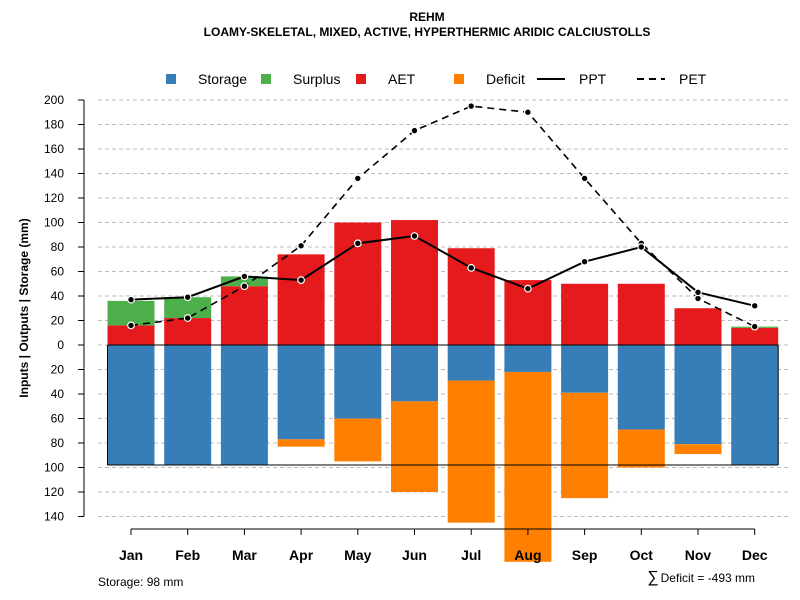 The height and width of the screenshot is (600, 800). What do you see at coordinates (54, 517) in the screenshot?
I see `y-tick-label: 140` at bounding box center [54, 517].